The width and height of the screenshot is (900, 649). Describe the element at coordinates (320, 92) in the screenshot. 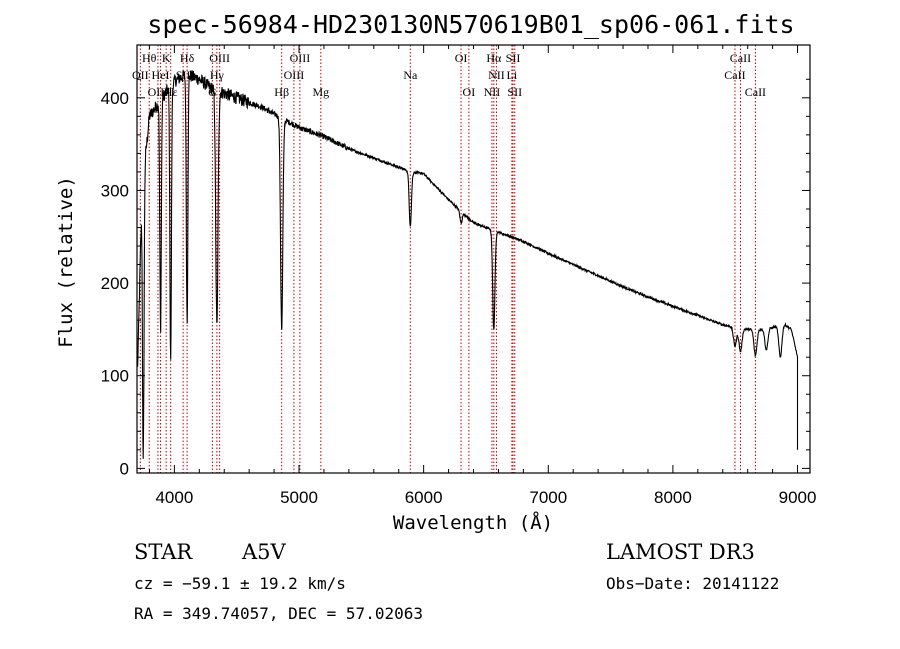

I see `spectral-line-label: Mg` at that location.